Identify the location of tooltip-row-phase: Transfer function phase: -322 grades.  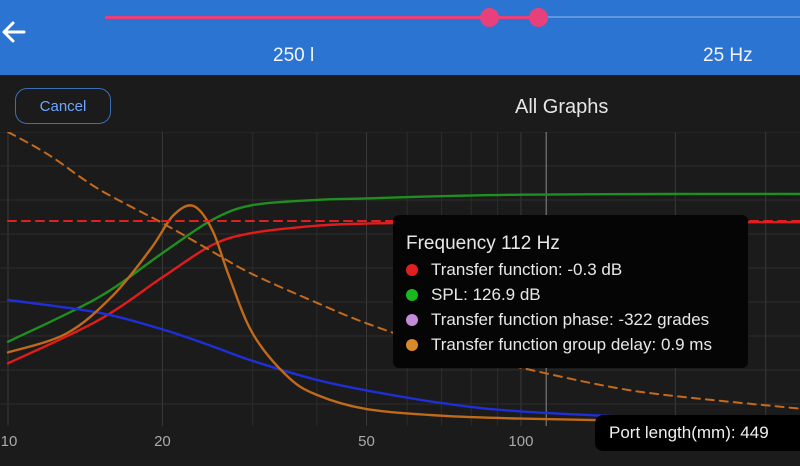
(557, 320).